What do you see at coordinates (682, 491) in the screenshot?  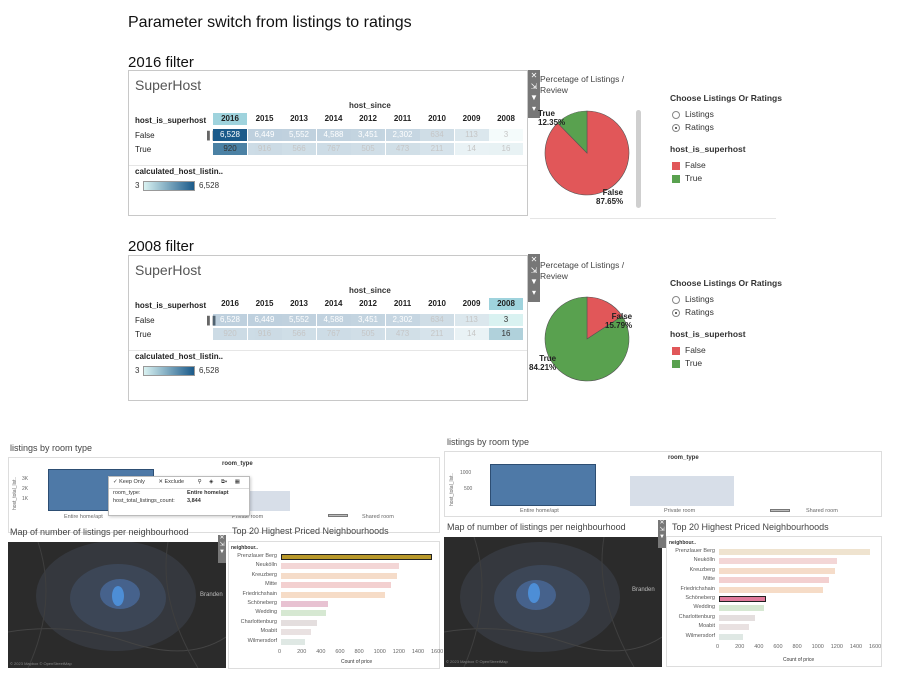 I see `bar-private-room` at bounding box center [682, 491].